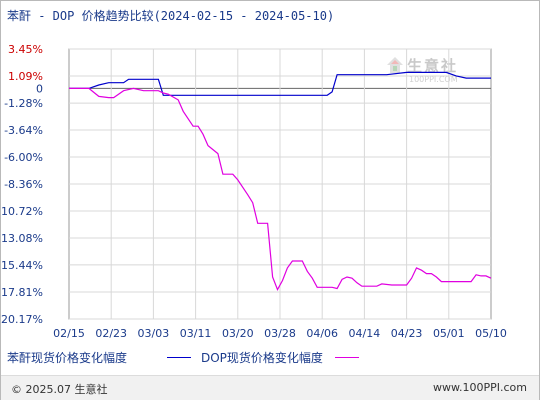 The image size is (540, 400). What do you see at coordinates (39, 88) in the screenshot?
I see `y-tick-label: 0` at bounding box center [39, 88].